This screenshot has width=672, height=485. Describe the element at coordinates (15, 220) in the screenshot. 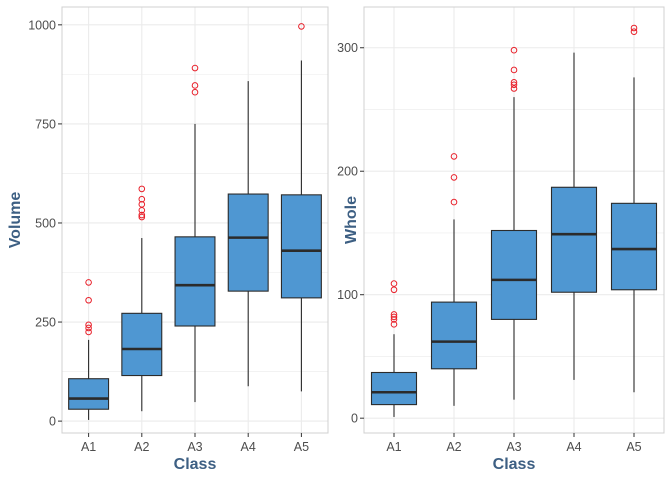

I see `y-axis-title: Volume` at that location.